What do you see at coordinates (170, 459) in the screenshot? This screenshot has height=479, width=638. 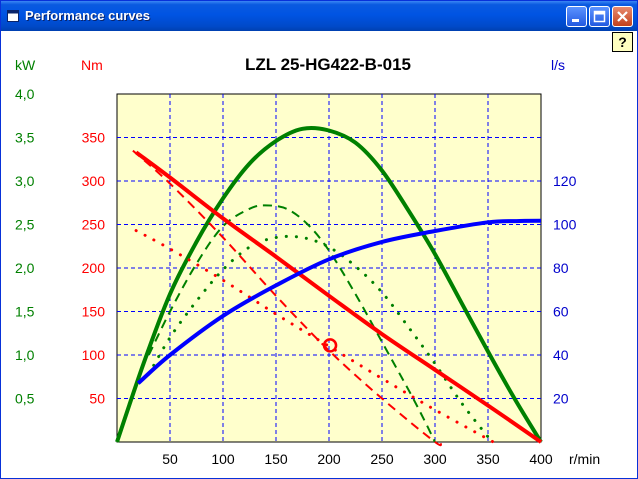 I see `x-tick-label: 50` at bounding box center [170, 459].